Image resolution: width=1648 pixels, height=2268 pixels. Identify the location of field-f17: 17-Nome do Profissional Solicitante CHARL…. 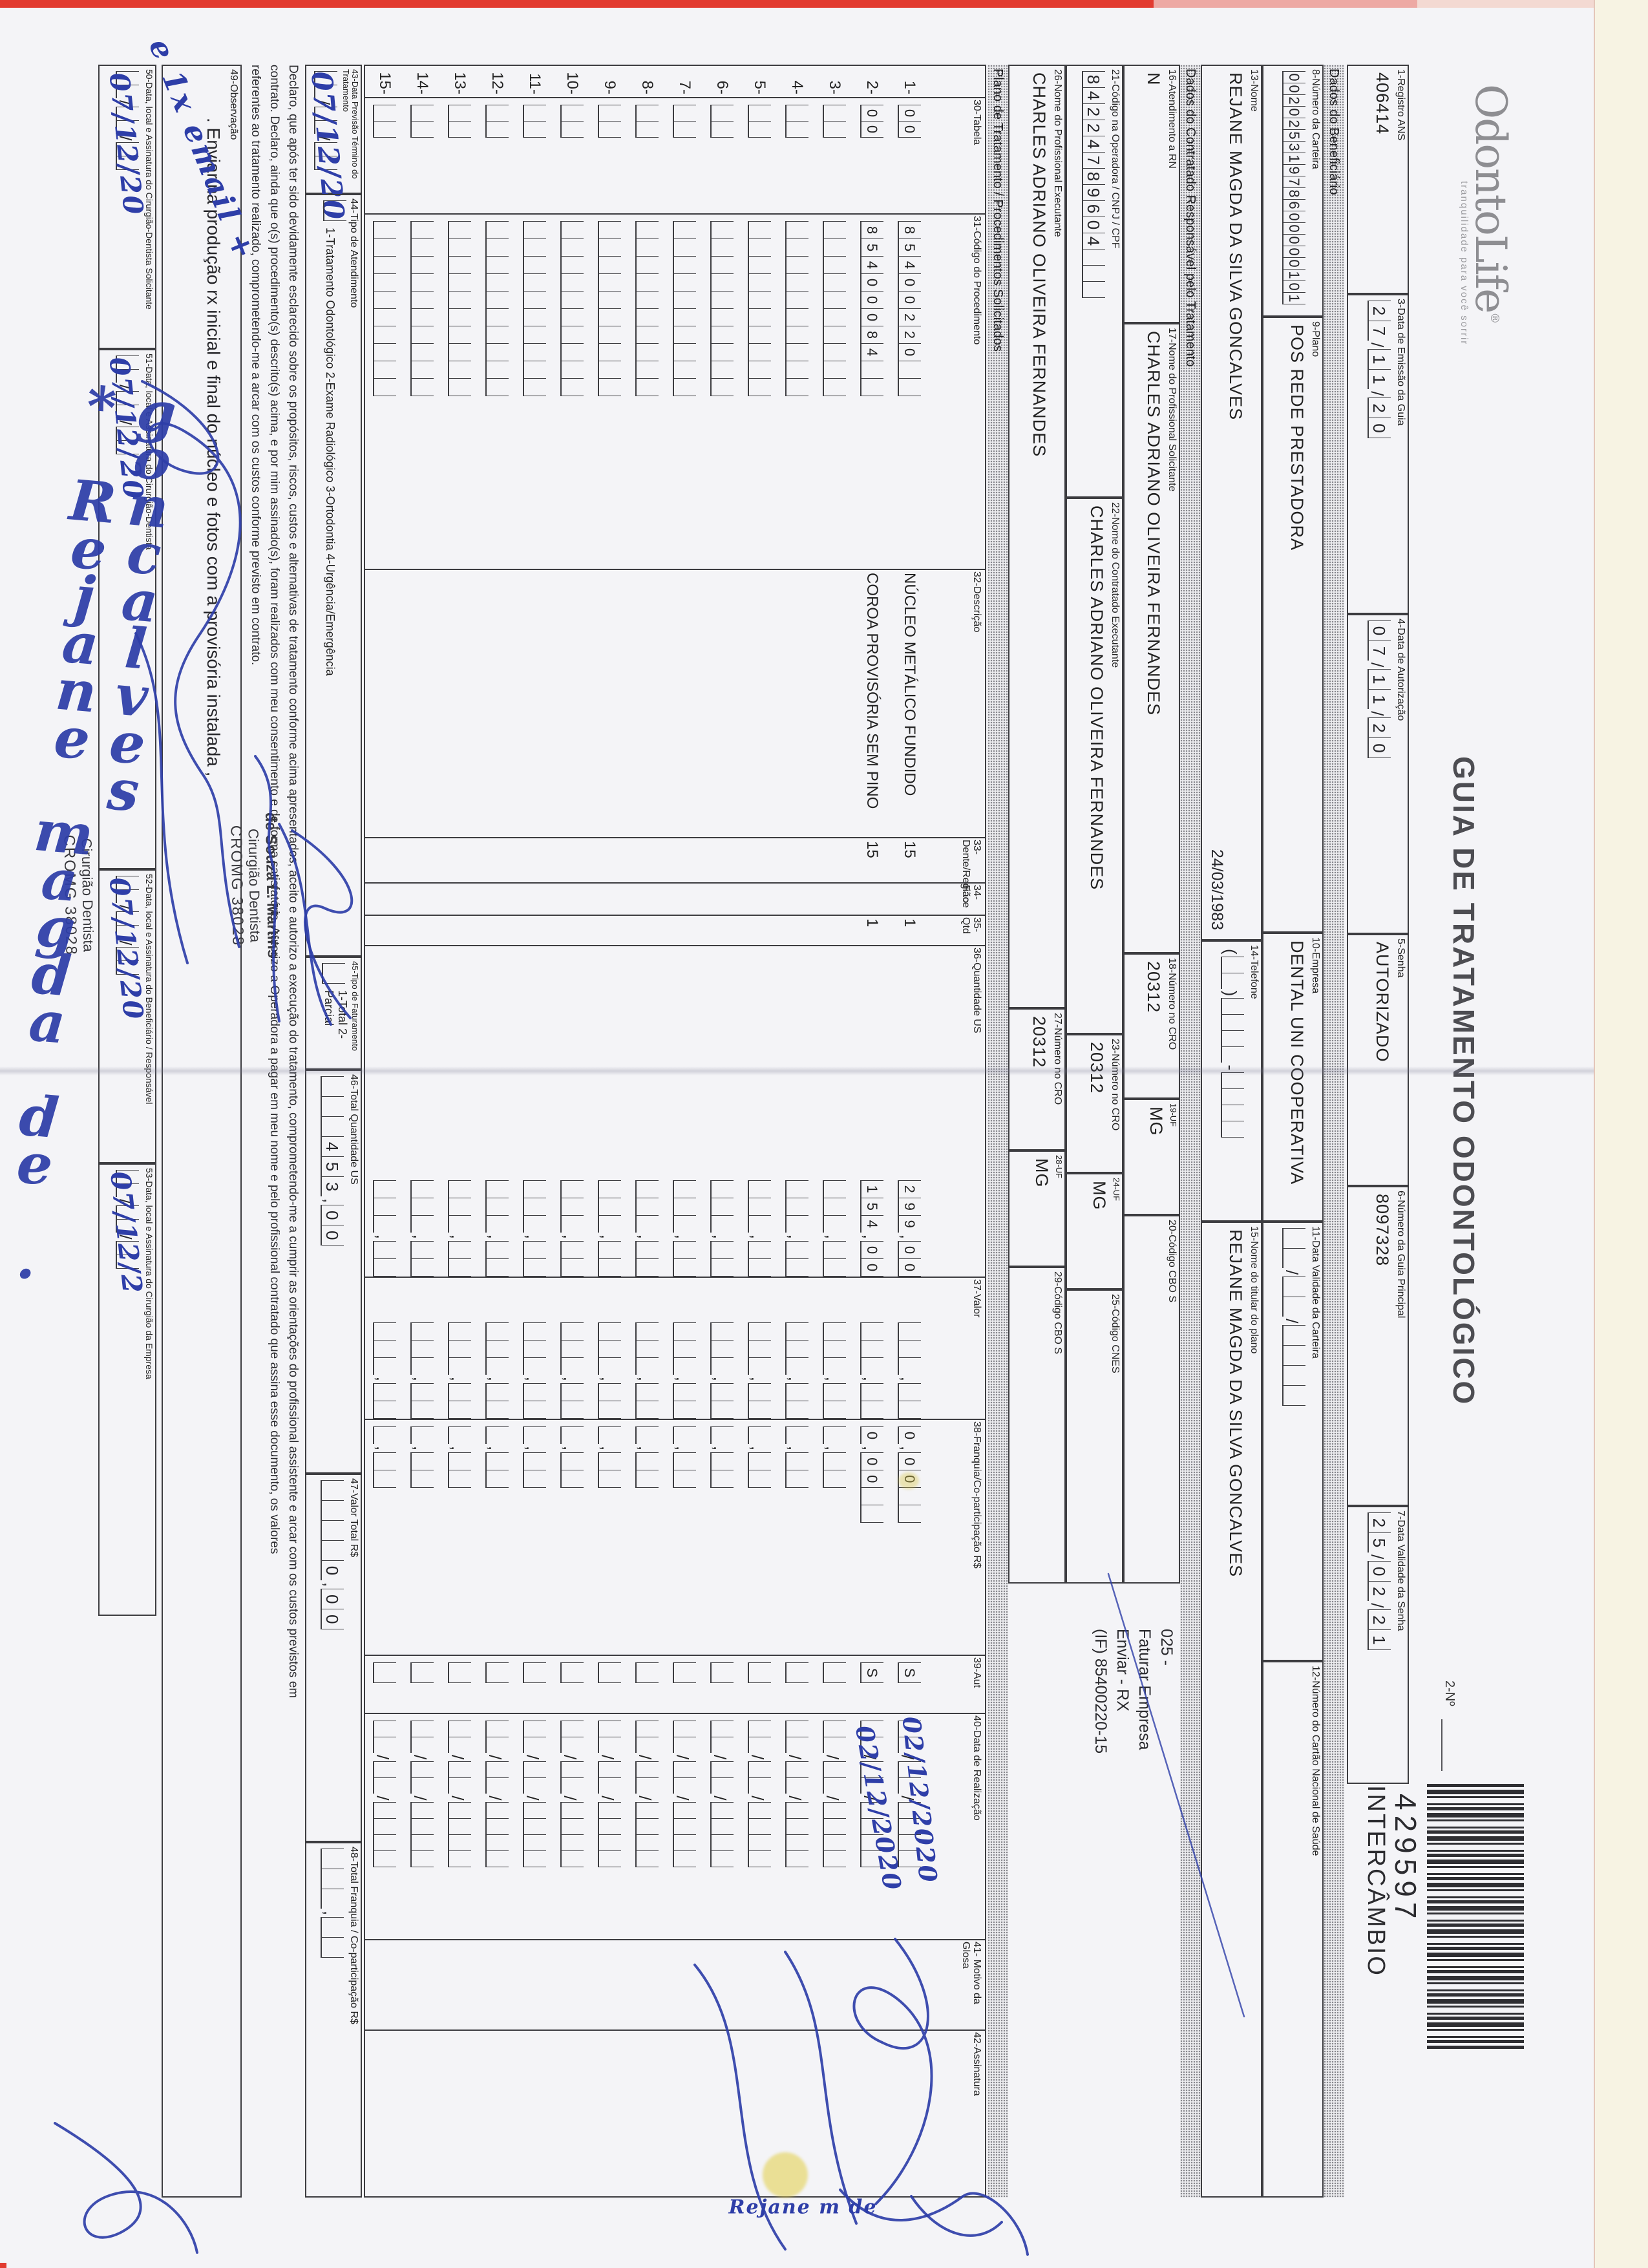
(1151, 638).